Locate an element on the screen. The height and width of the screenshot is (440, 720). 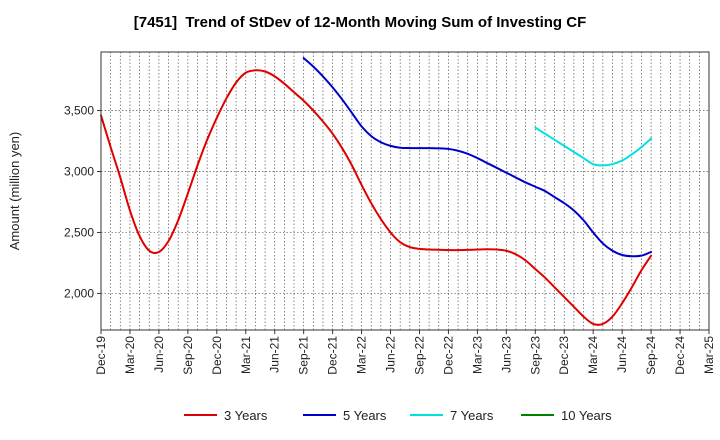
x-tick-label: Jun-24 is located at coordinates (622, 354).